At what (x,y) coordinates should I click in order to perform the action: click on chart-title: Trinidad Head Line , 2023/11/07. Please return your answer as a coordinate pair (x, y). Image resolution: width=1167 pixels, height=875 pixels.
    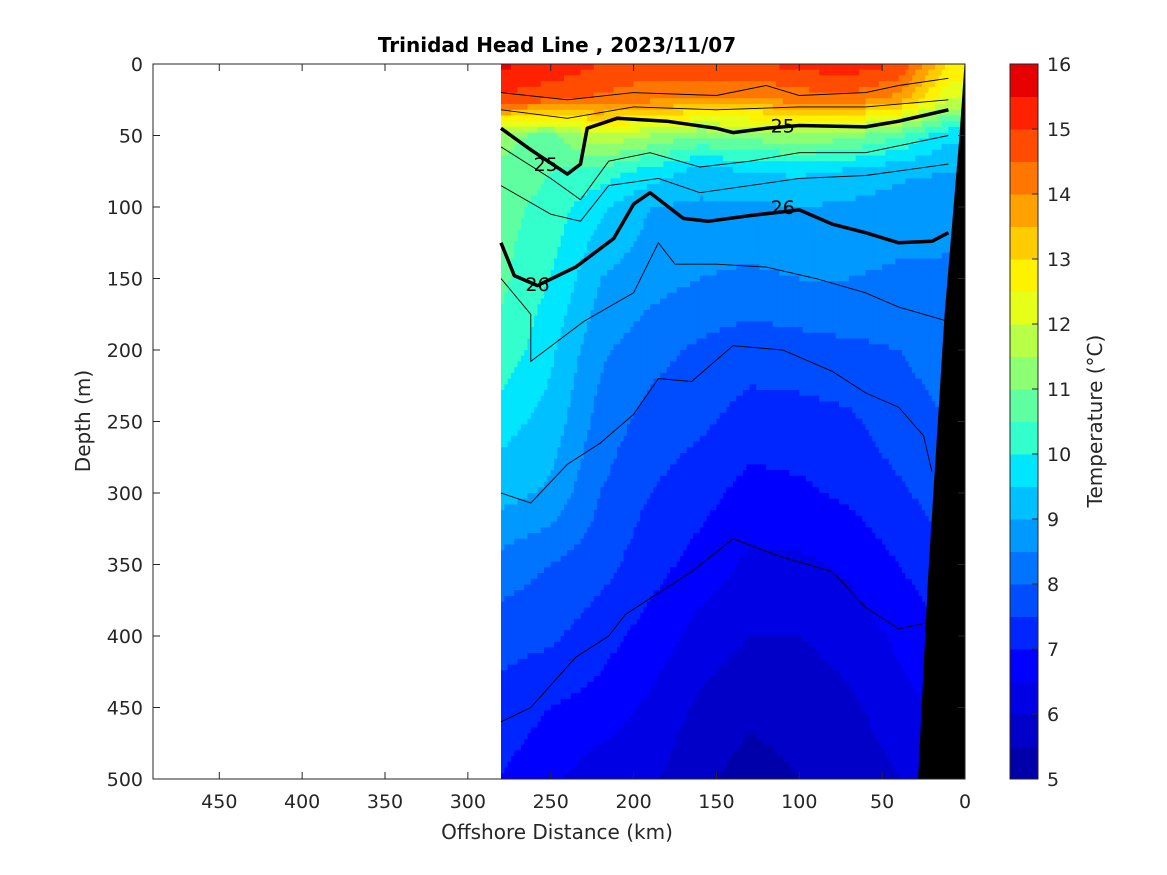
    Looking at the image, I should click on (557, 45).